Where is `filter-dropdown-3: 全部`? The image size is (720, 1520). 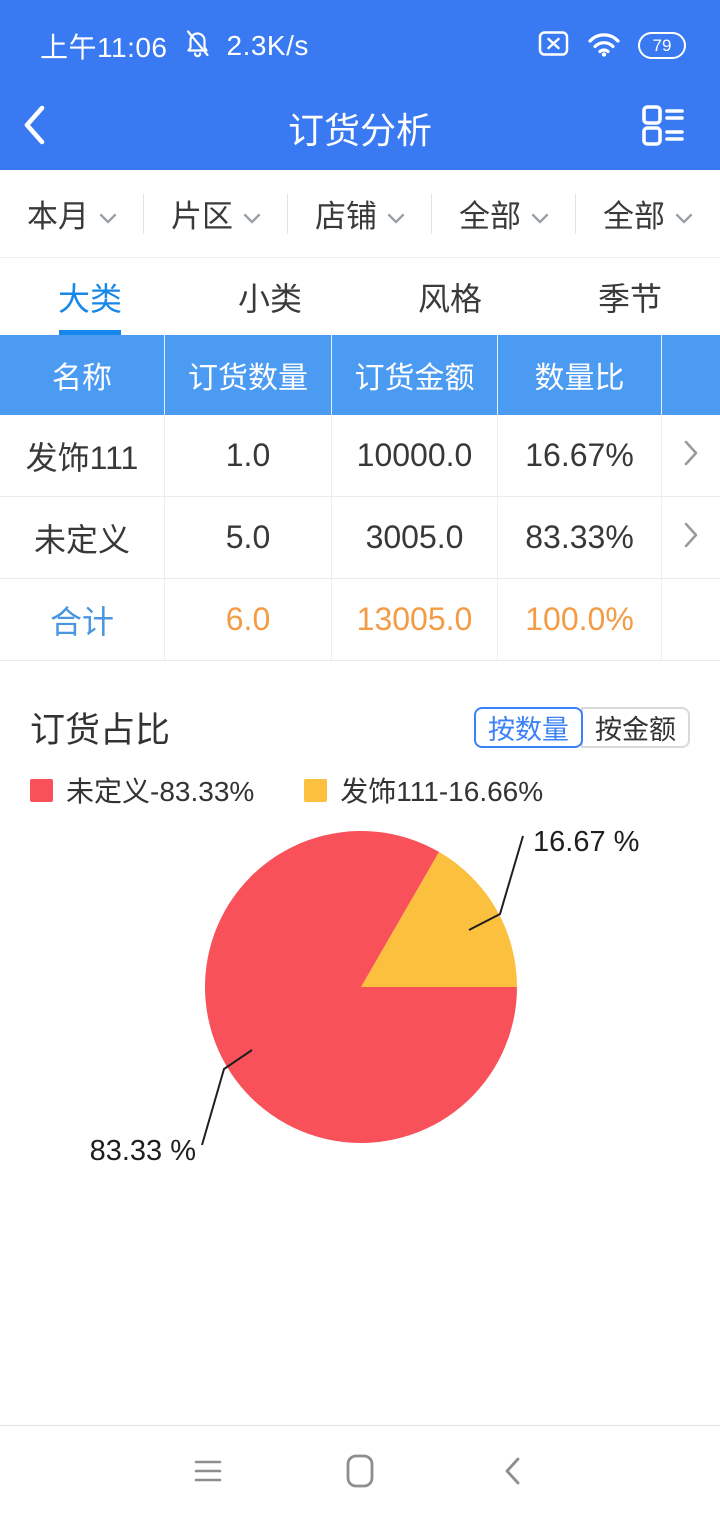
filter-dropdown-3: 全部 is located at coordinates (504, 213).